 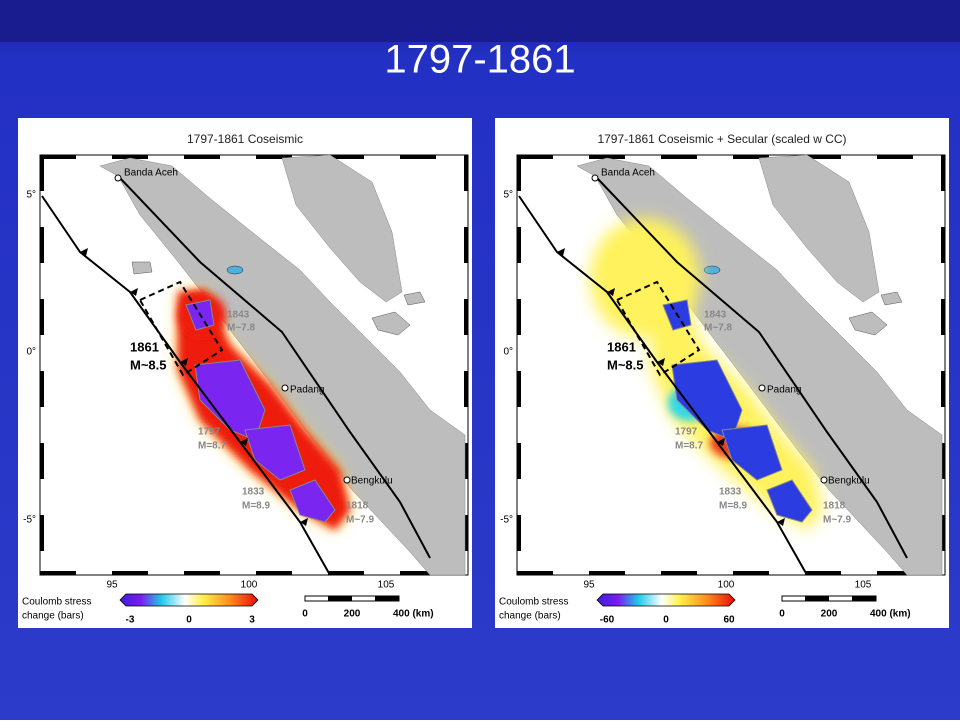 I want to click on colorbar-label: change (bars), so click(x=53, y=616).